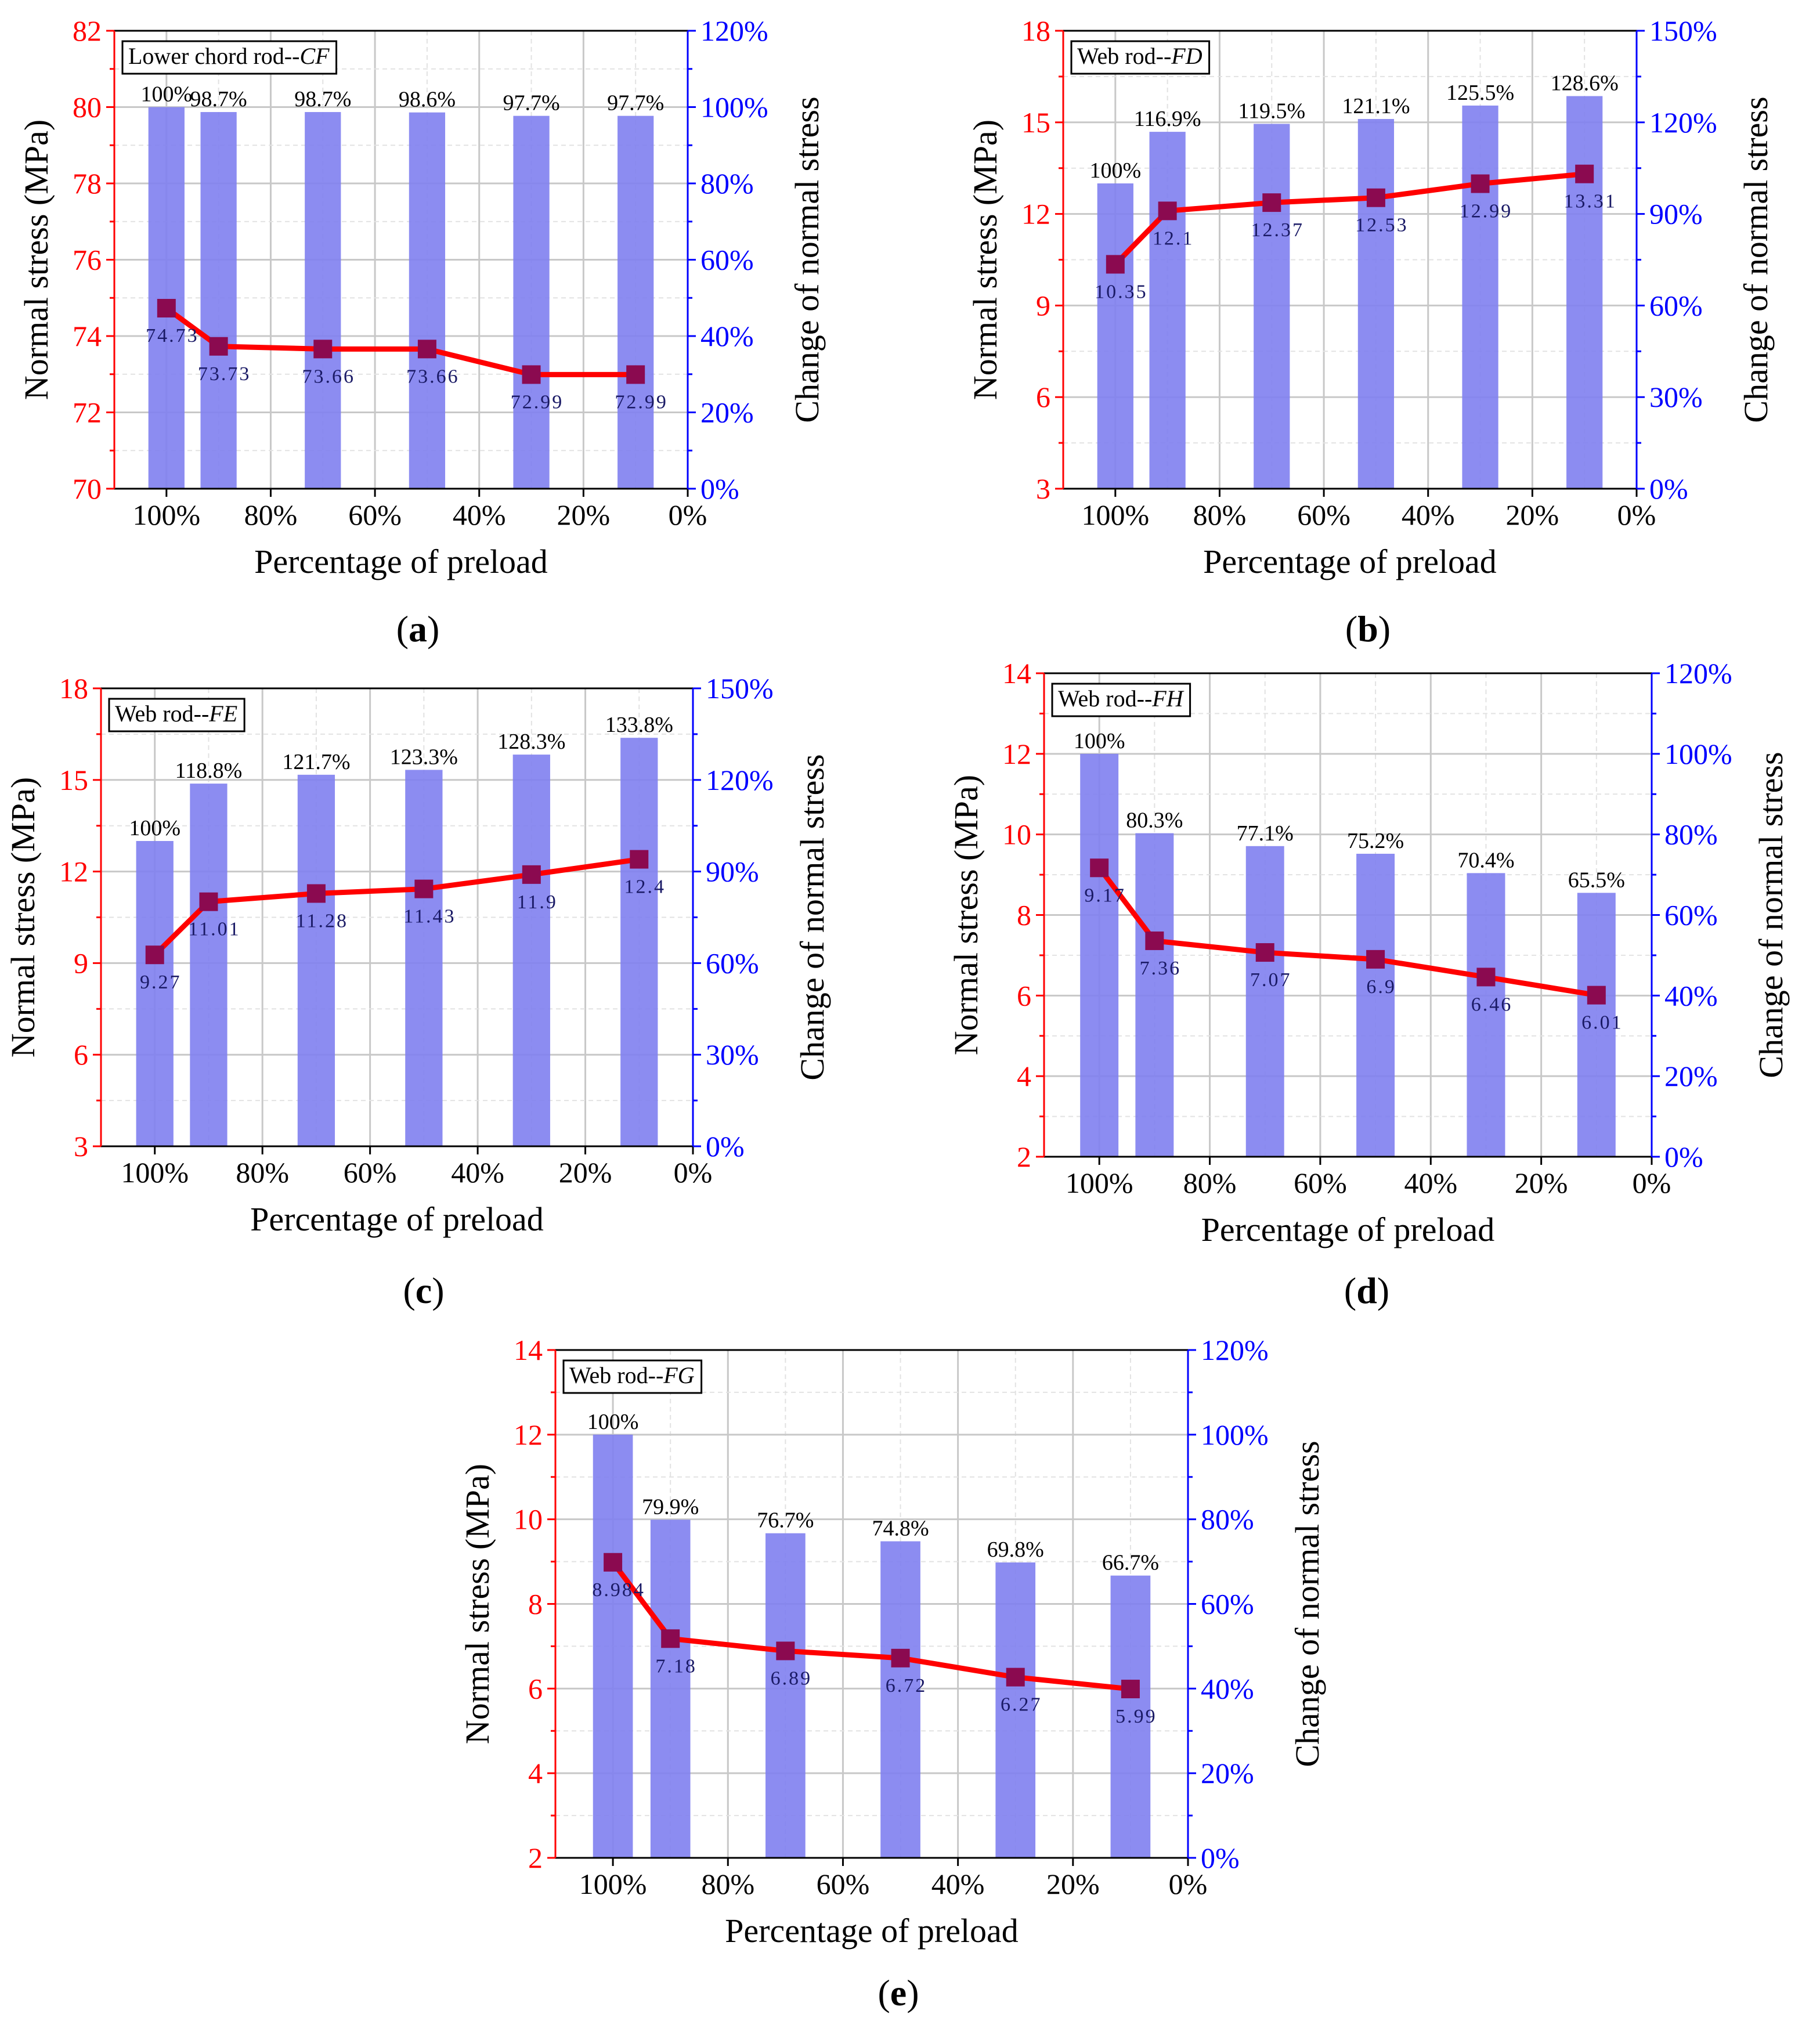 Image resolution: width=1820 pixels, height=2043 pixels. I want to click on panel-caption: (e), so click(899, 1992).